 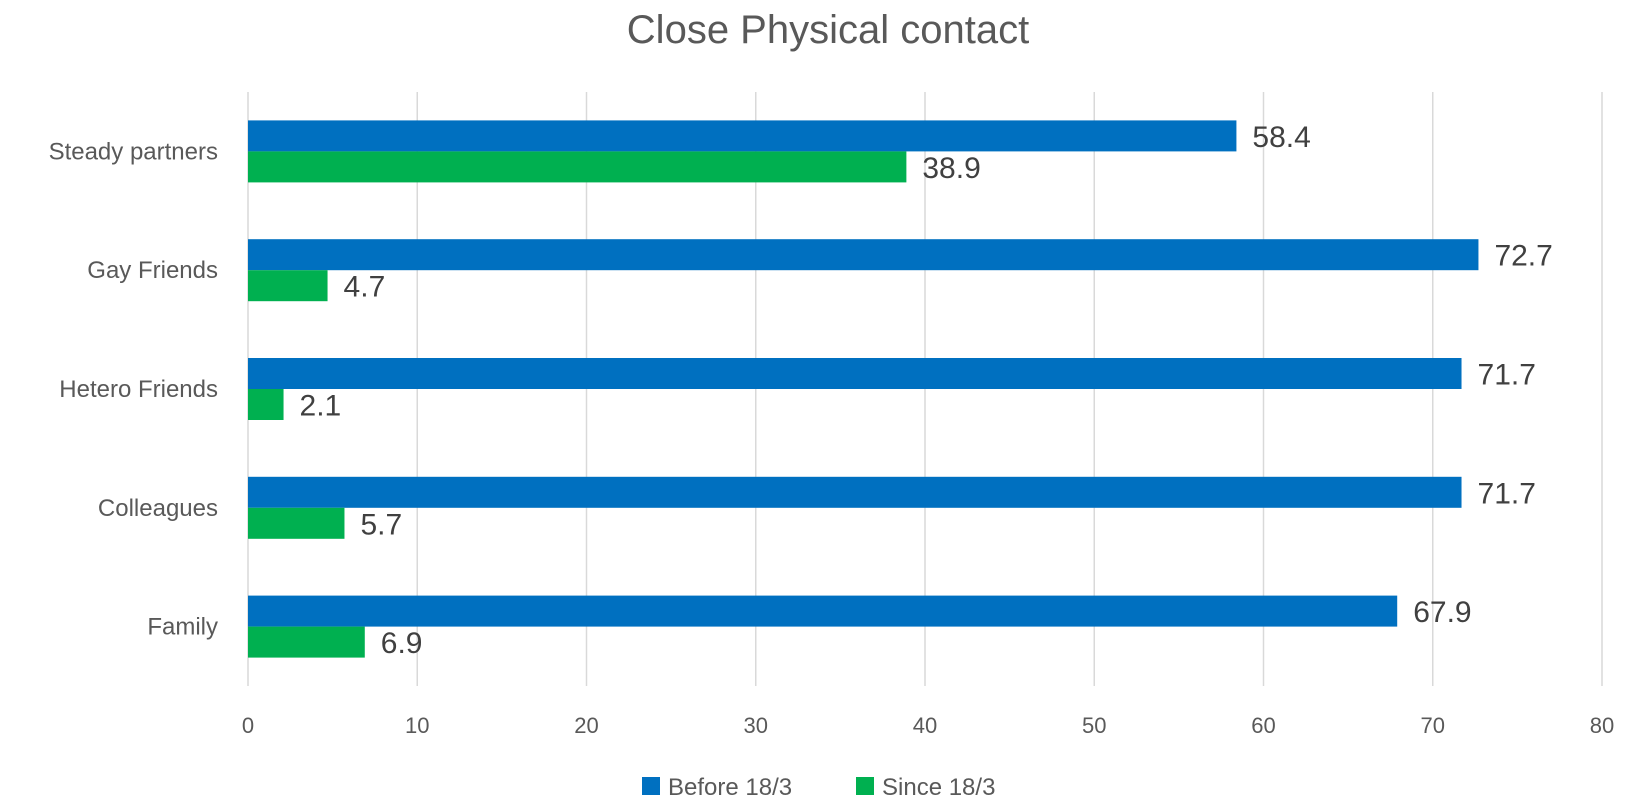 What do you see at coordinates (321, 406) in the screenshot?
I see `data-label-since-hetero-friends: 2.1` at bounding box center [321, 406].